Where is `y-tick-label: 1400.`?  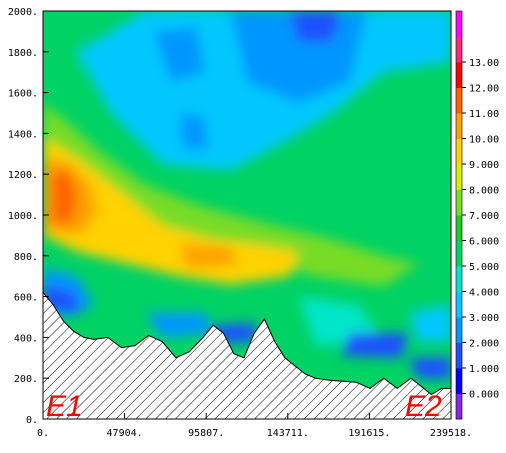
y-tick-label: 1400. is located at coordinates (23, 134).